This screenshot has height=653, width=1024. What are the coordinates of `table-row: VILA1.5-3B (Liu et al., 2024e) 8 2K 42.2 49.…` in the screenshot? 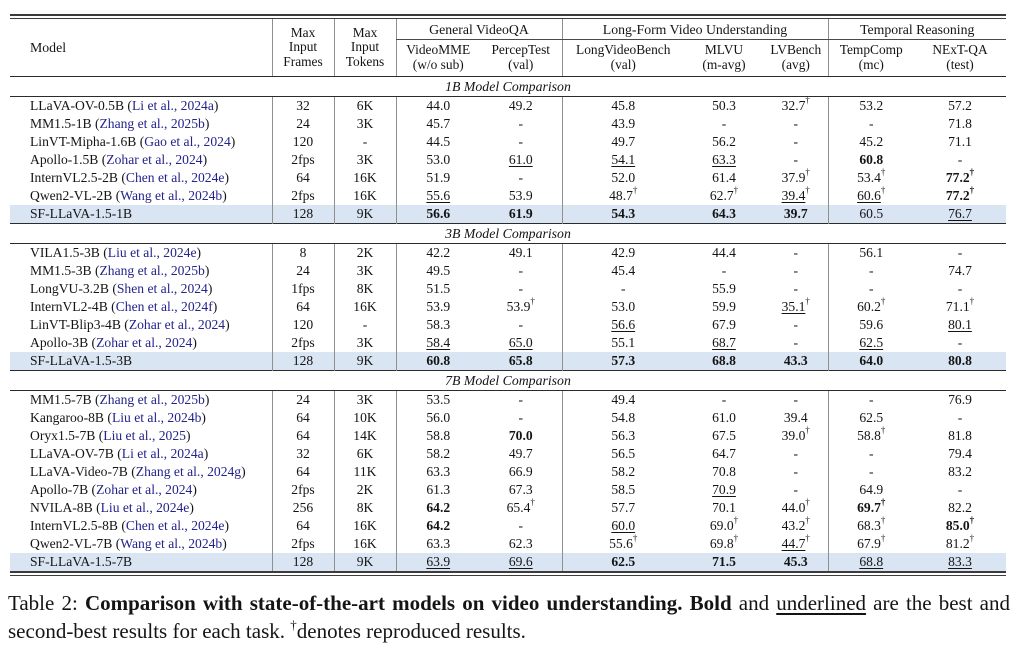 It's located at (508, 252).